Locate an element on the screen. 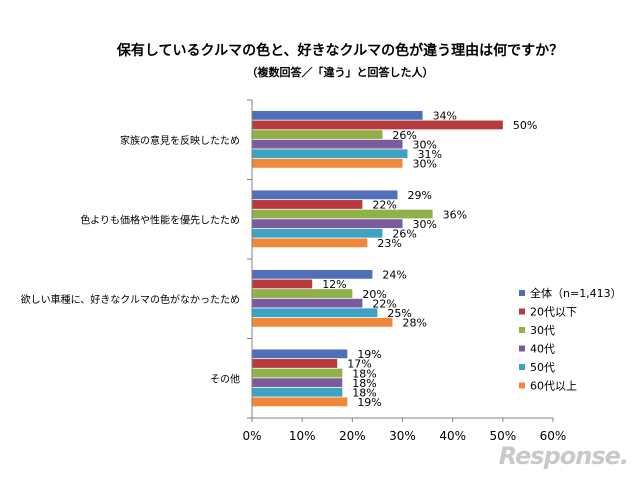 The height and width of the screenshot is (480, 640). data-label: 12% is located at coordinates (334, 284).